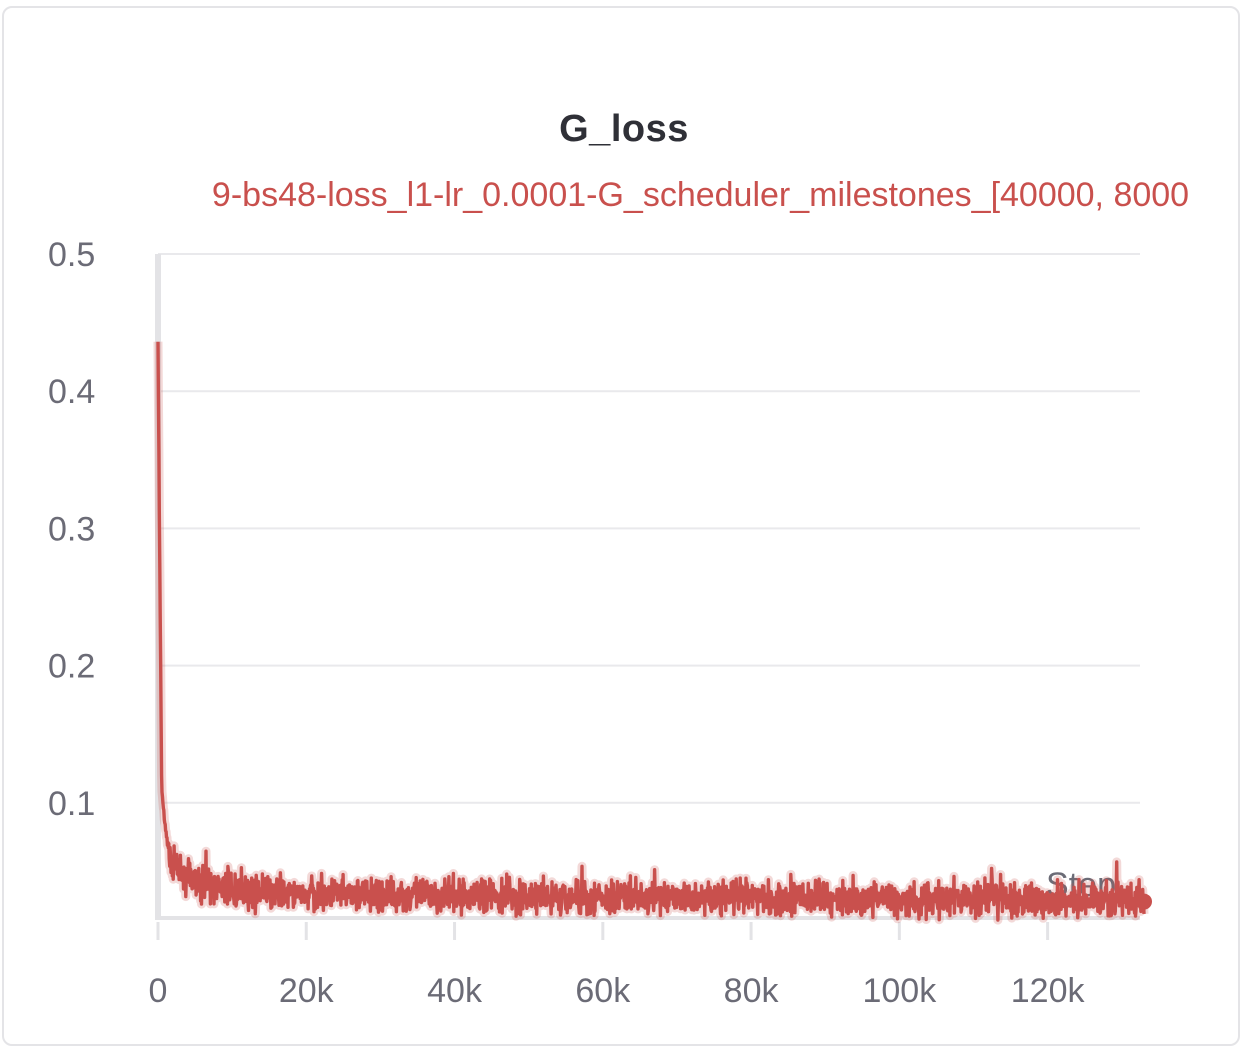  I want to click on x-tick-label: 100k, so click(899, 991).